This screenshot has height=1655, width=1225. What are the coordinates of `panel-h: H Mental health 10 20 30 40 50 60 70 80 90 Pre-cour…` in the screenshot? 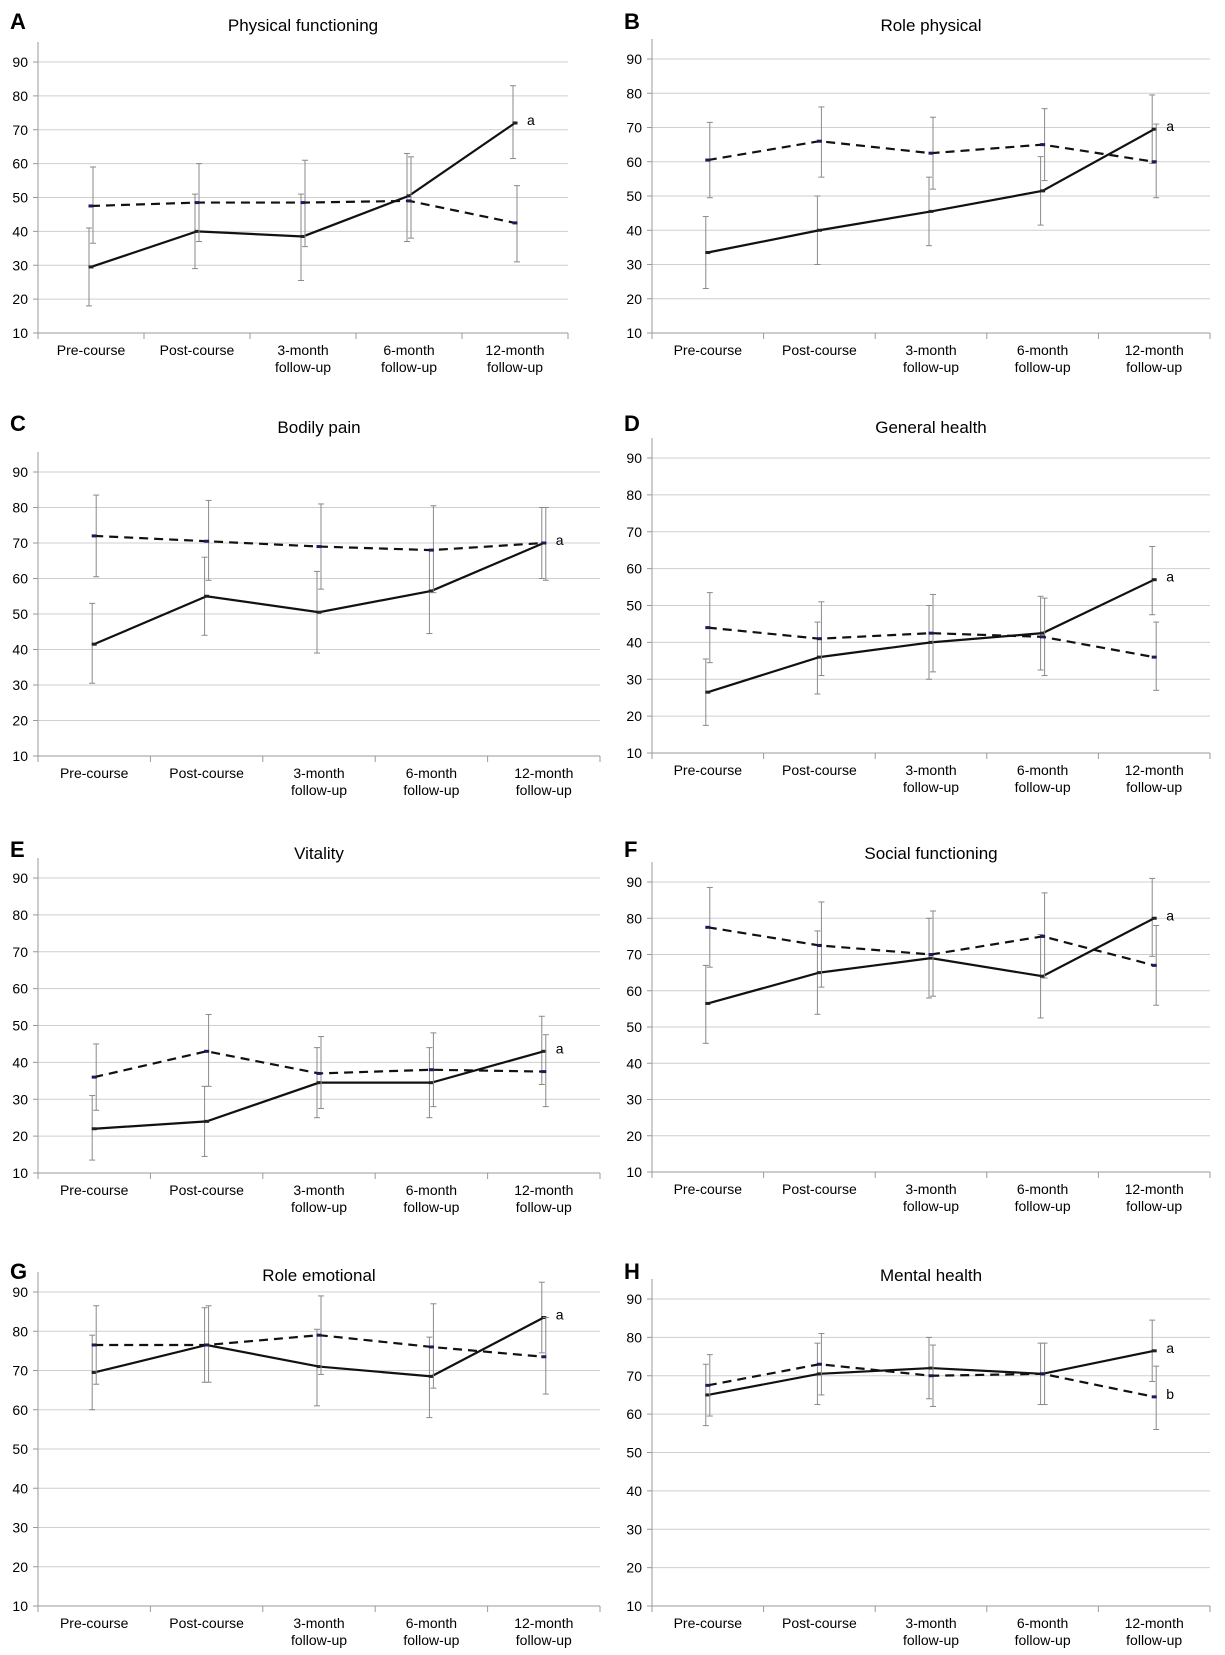 It's located at (917, 1453).